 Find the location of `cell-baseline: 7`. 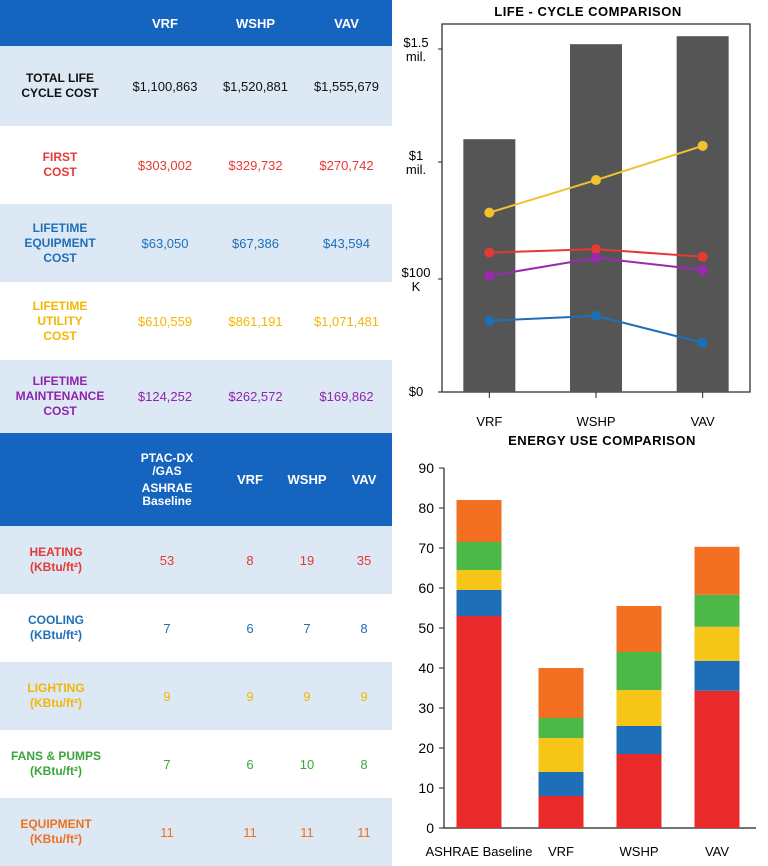

cell-baseline: 7 is located at coordinates (167, 764).